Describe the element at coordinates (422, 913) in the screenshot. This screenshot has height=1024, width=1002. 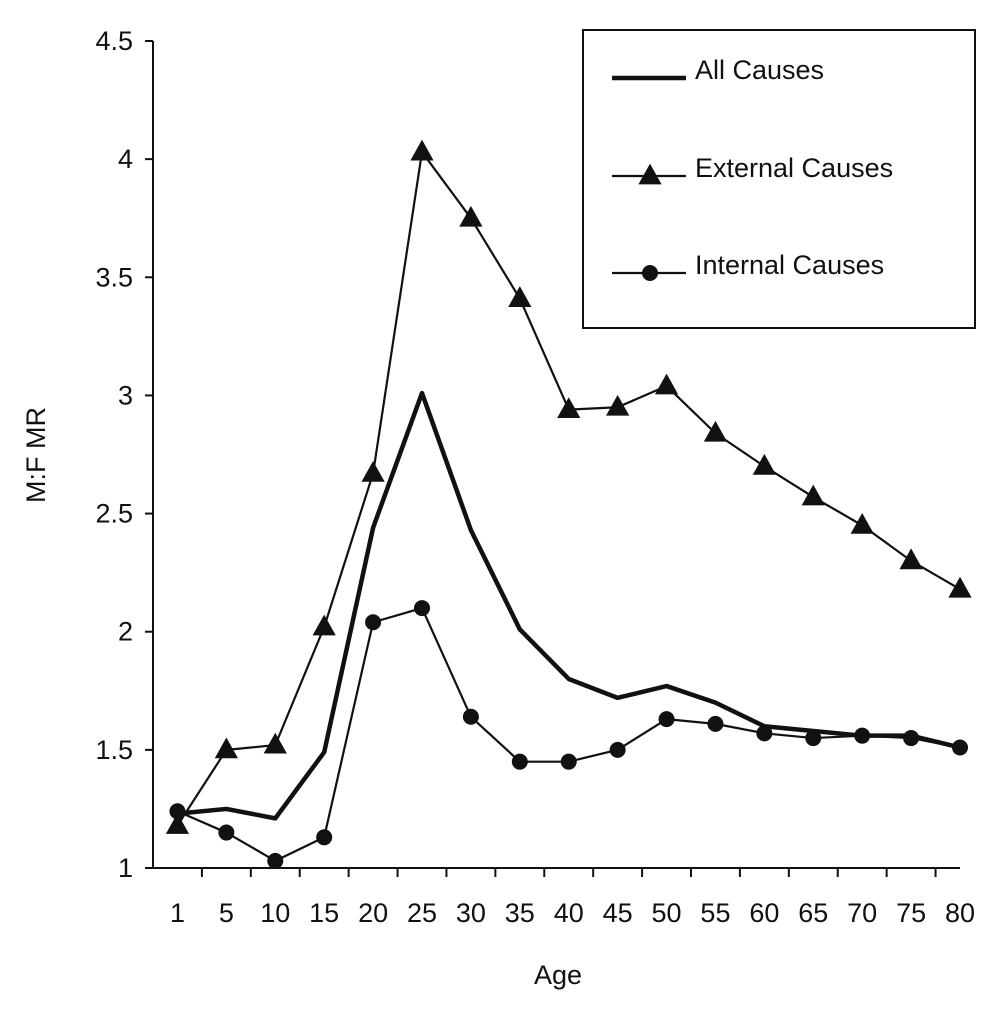
I see `x-tick-label: 25` at that location.